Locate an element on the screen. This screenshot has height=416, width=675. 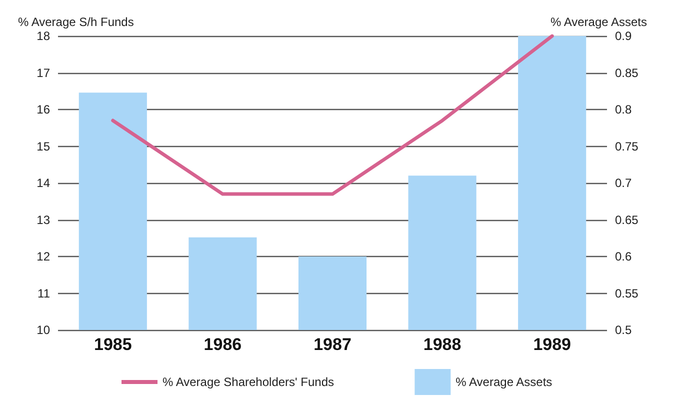
y2-tick-label: 0.9 is located at coordinates (623, 36).